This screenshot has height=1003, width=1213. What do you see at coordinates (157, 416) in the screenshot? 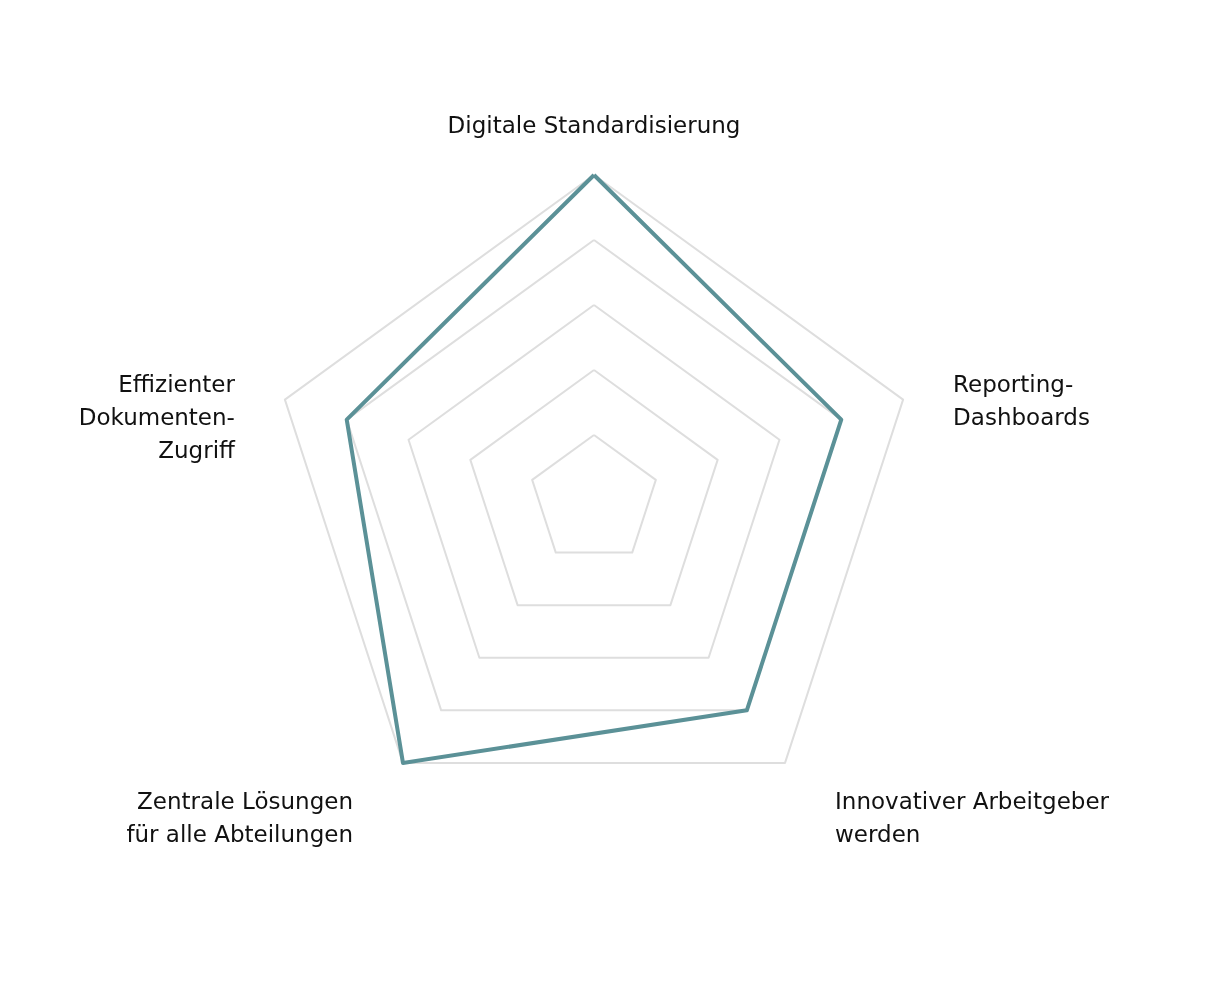
I see `spoke-label: Effizienter Dokumenten- Zugriff` at bounding box center [157, 416].